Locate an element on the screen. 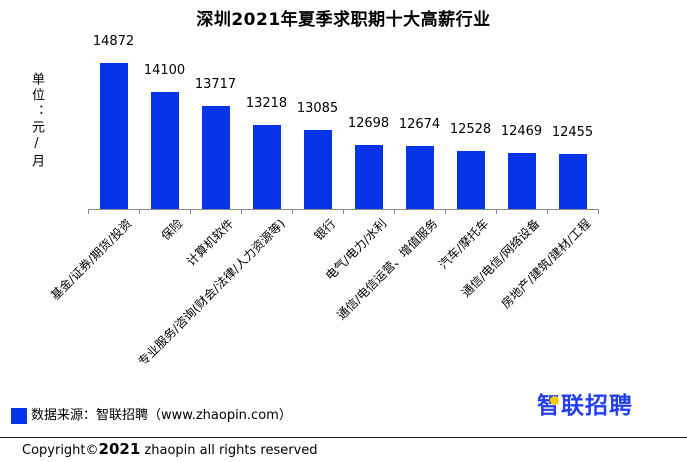 This screenshot has width=687, height=462. copyright-year: 2021 is located at coordinates (119, 449).